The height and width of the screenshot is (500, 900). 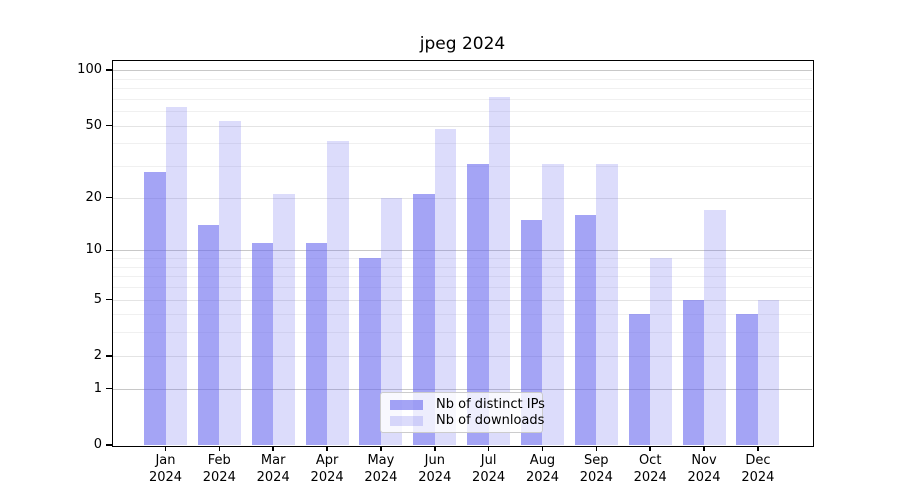 I want to click on bar-distinct-ips-jun, so click(x=424, y=319).